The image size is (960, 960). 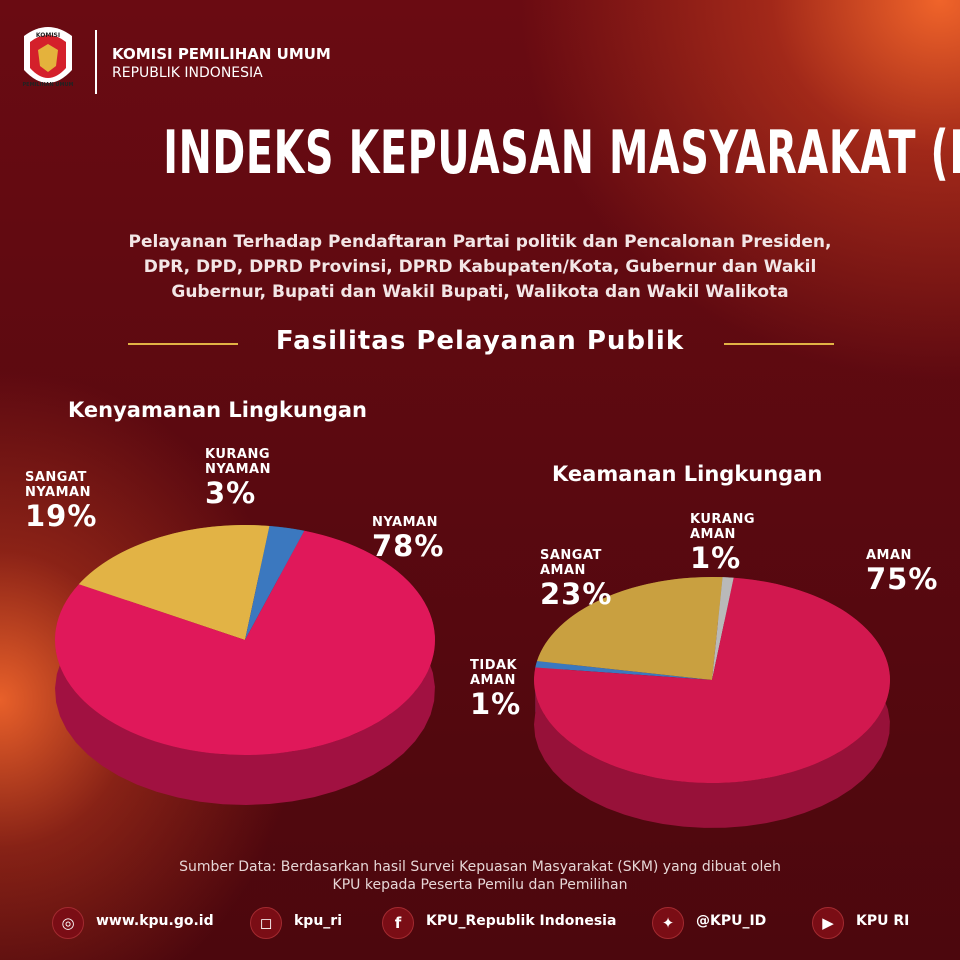 I want to click on link: kpu_ri, so click(x=318, y=921).